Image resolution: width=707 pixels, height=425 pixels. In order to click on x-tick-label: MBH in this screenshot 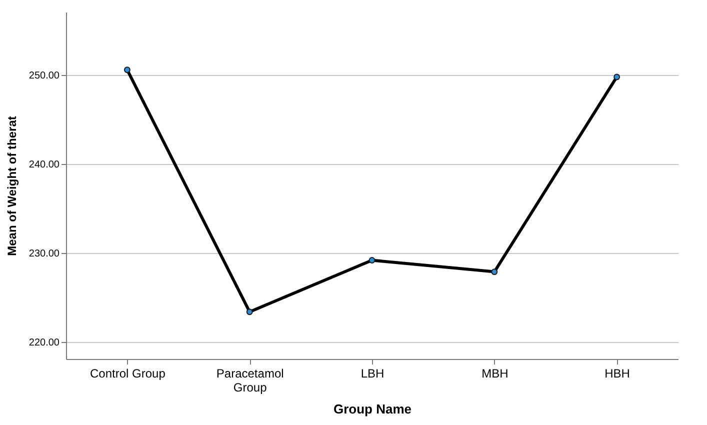, I will do `click(495, 373)`.